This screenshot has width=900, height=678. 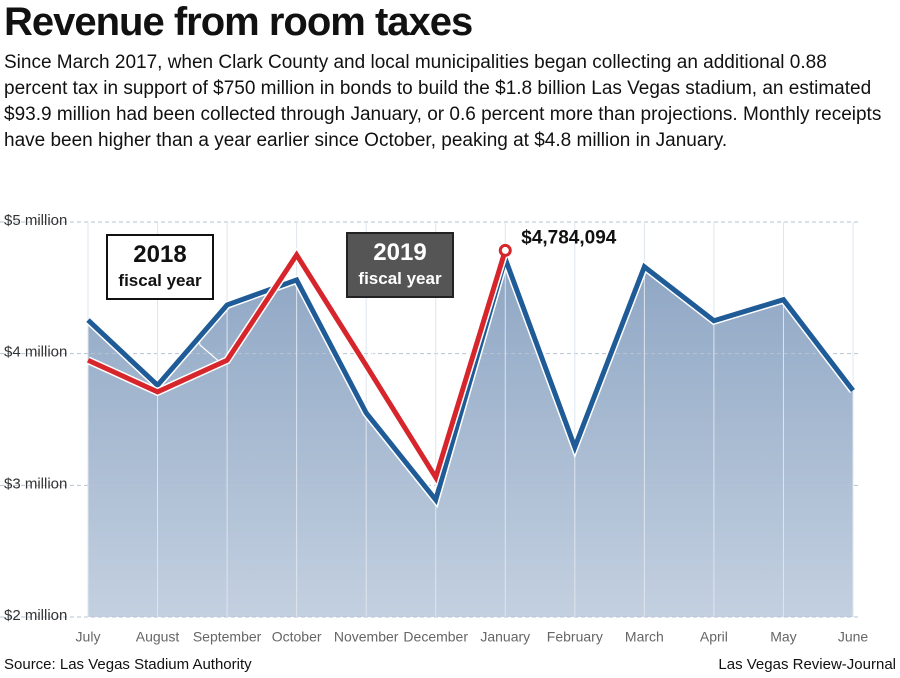 What do you see at coordinates (853, 637) in the screenshot?
I see `x-tick-label: June` at bounding box center [853, 637].